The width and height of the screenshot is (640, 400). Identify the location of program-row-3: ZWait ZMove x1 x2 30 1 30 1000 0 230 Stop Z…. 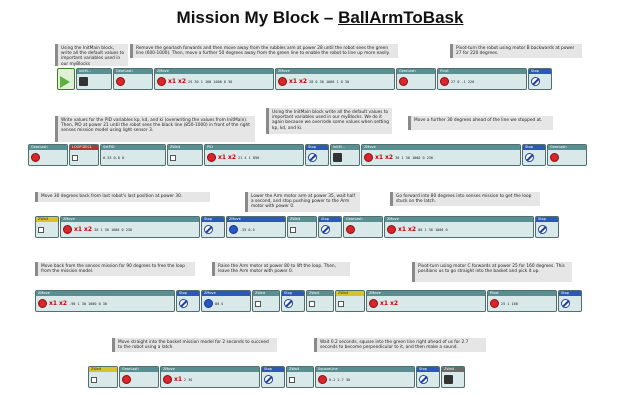
(315, 227).